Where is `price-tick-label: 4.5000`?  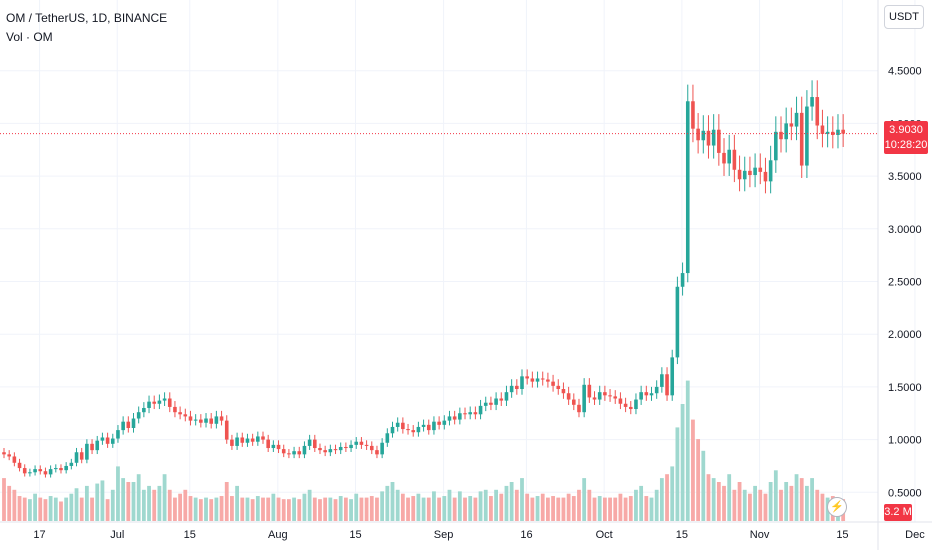 price-tick-label: 4.5000 is located at coordinates (905, 72).